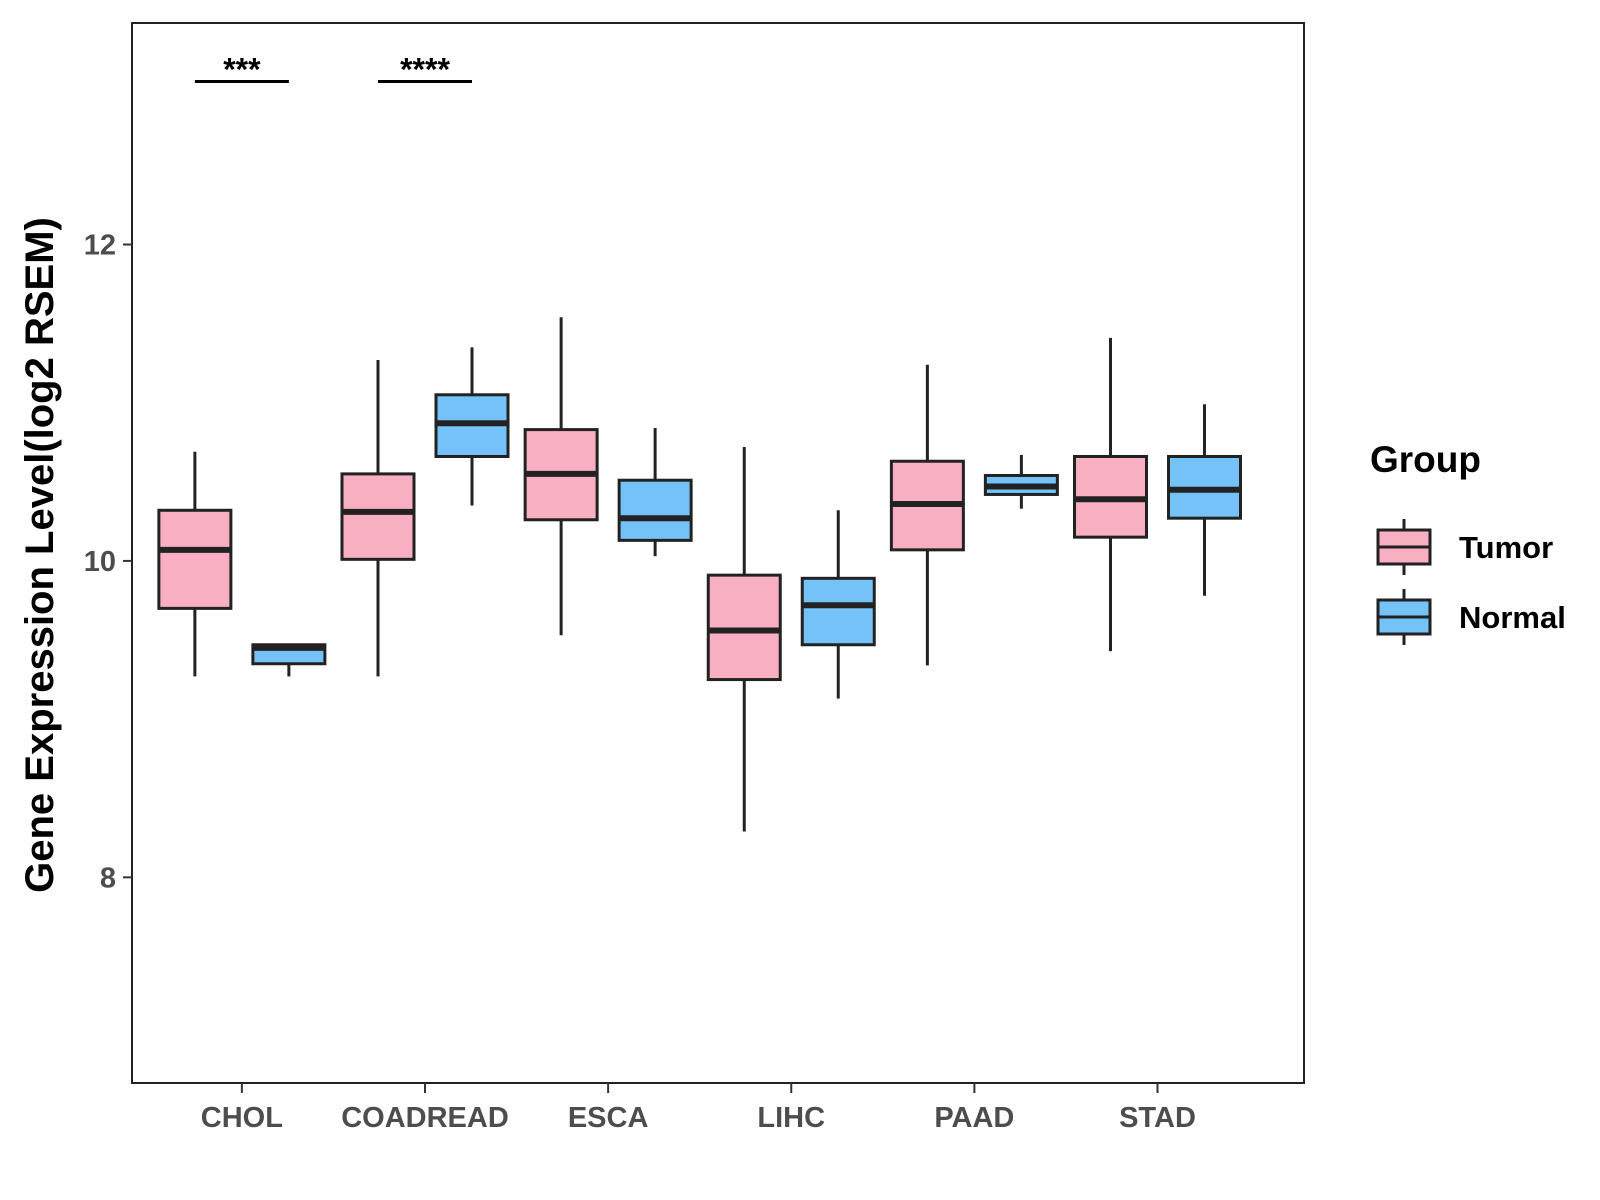 The width and height of the screenshot is (1600, 1200). I want to click on x-tick-label: CHOL, so click(242, 1118).